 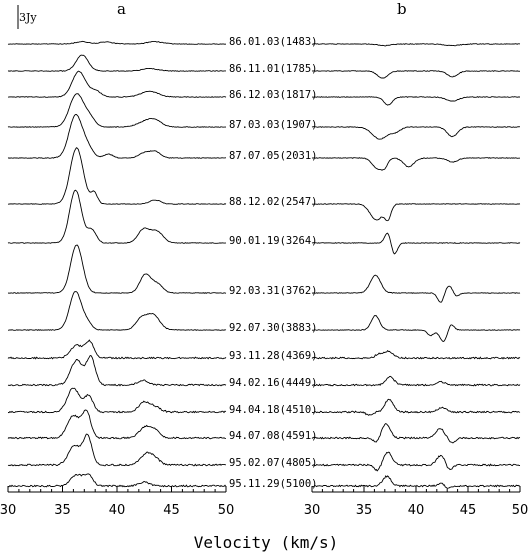 What do you see at coordinates (266, 542) in the screenshot?
I see `x-axis-label: Velocity (km/s)` at bounding box center [266, 542].